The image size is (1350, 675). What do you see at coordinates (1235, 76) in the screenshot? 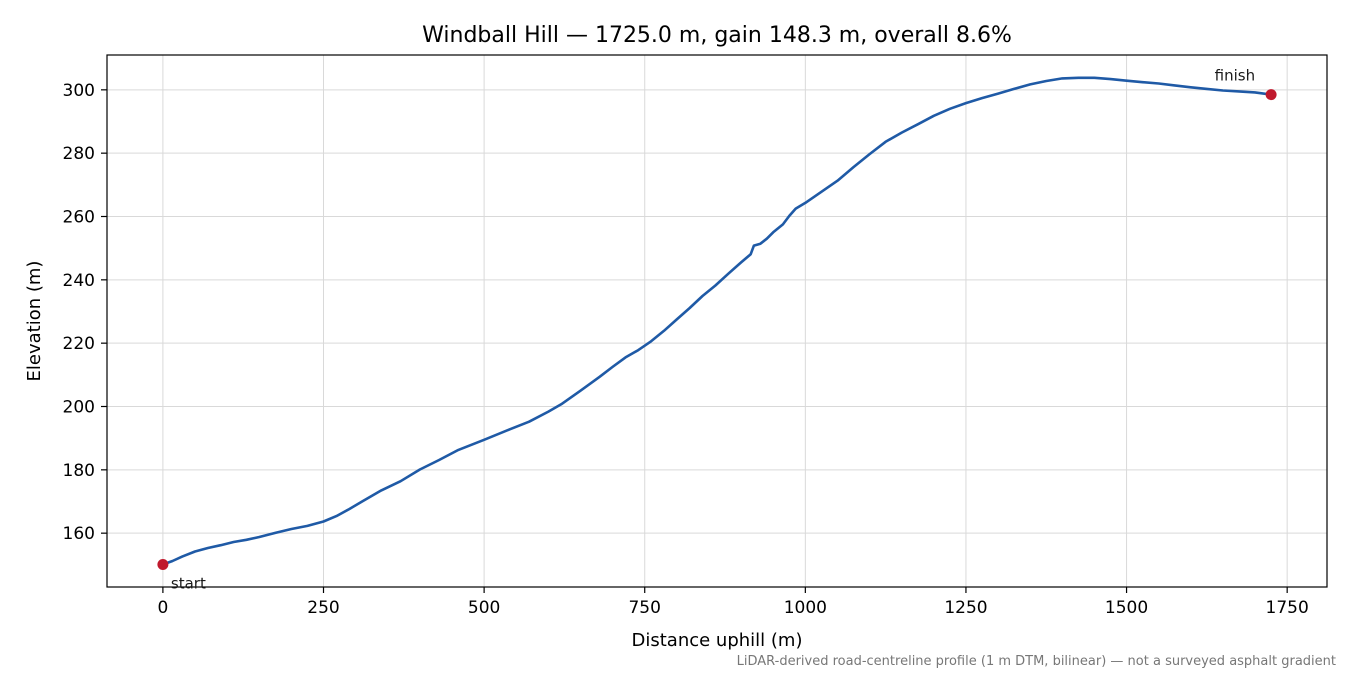
I see `finish-label: finish` at bounding box center [1235, 76].